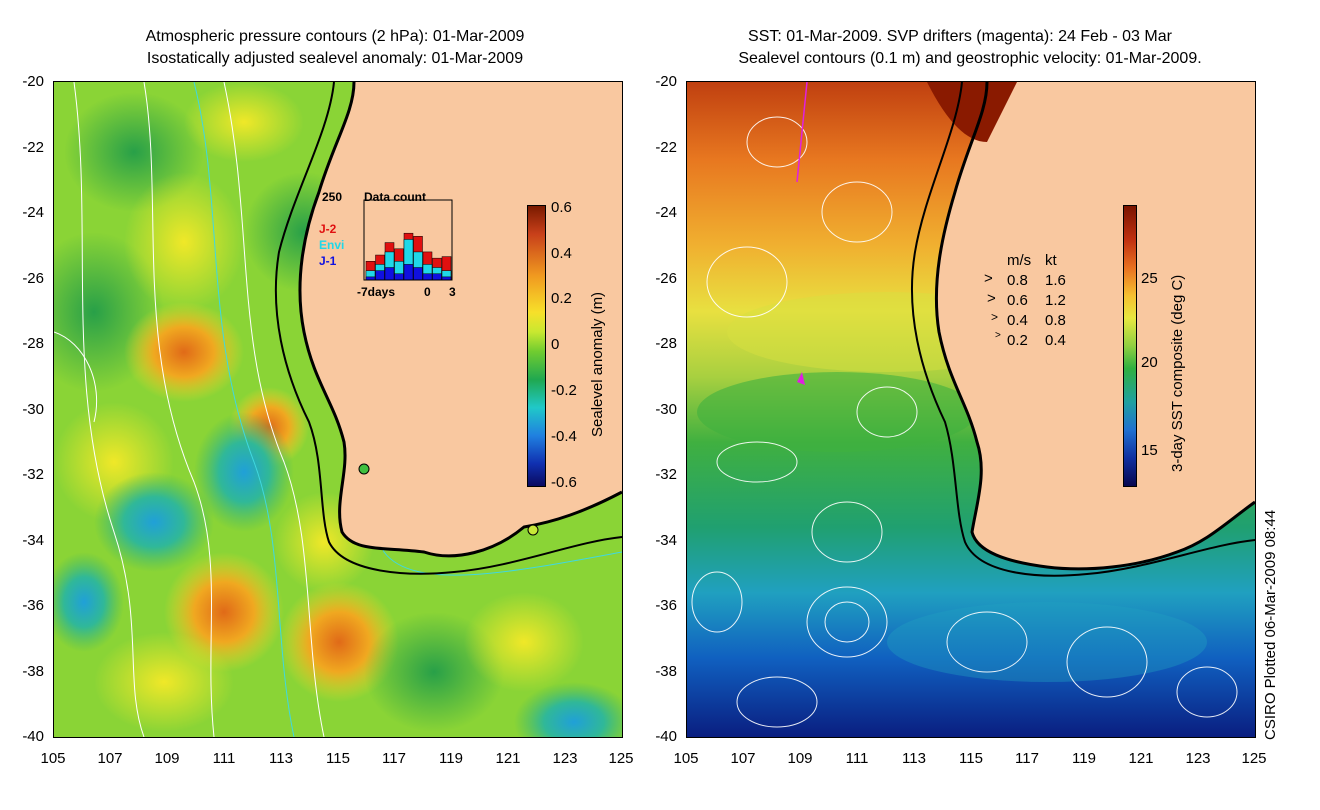 The width and height of the screenshot is (1320, 810). What do you see at coordinates (33, 474) in the screenshot?
I see `left-ytick: -32` at bounding box center [33, 474].